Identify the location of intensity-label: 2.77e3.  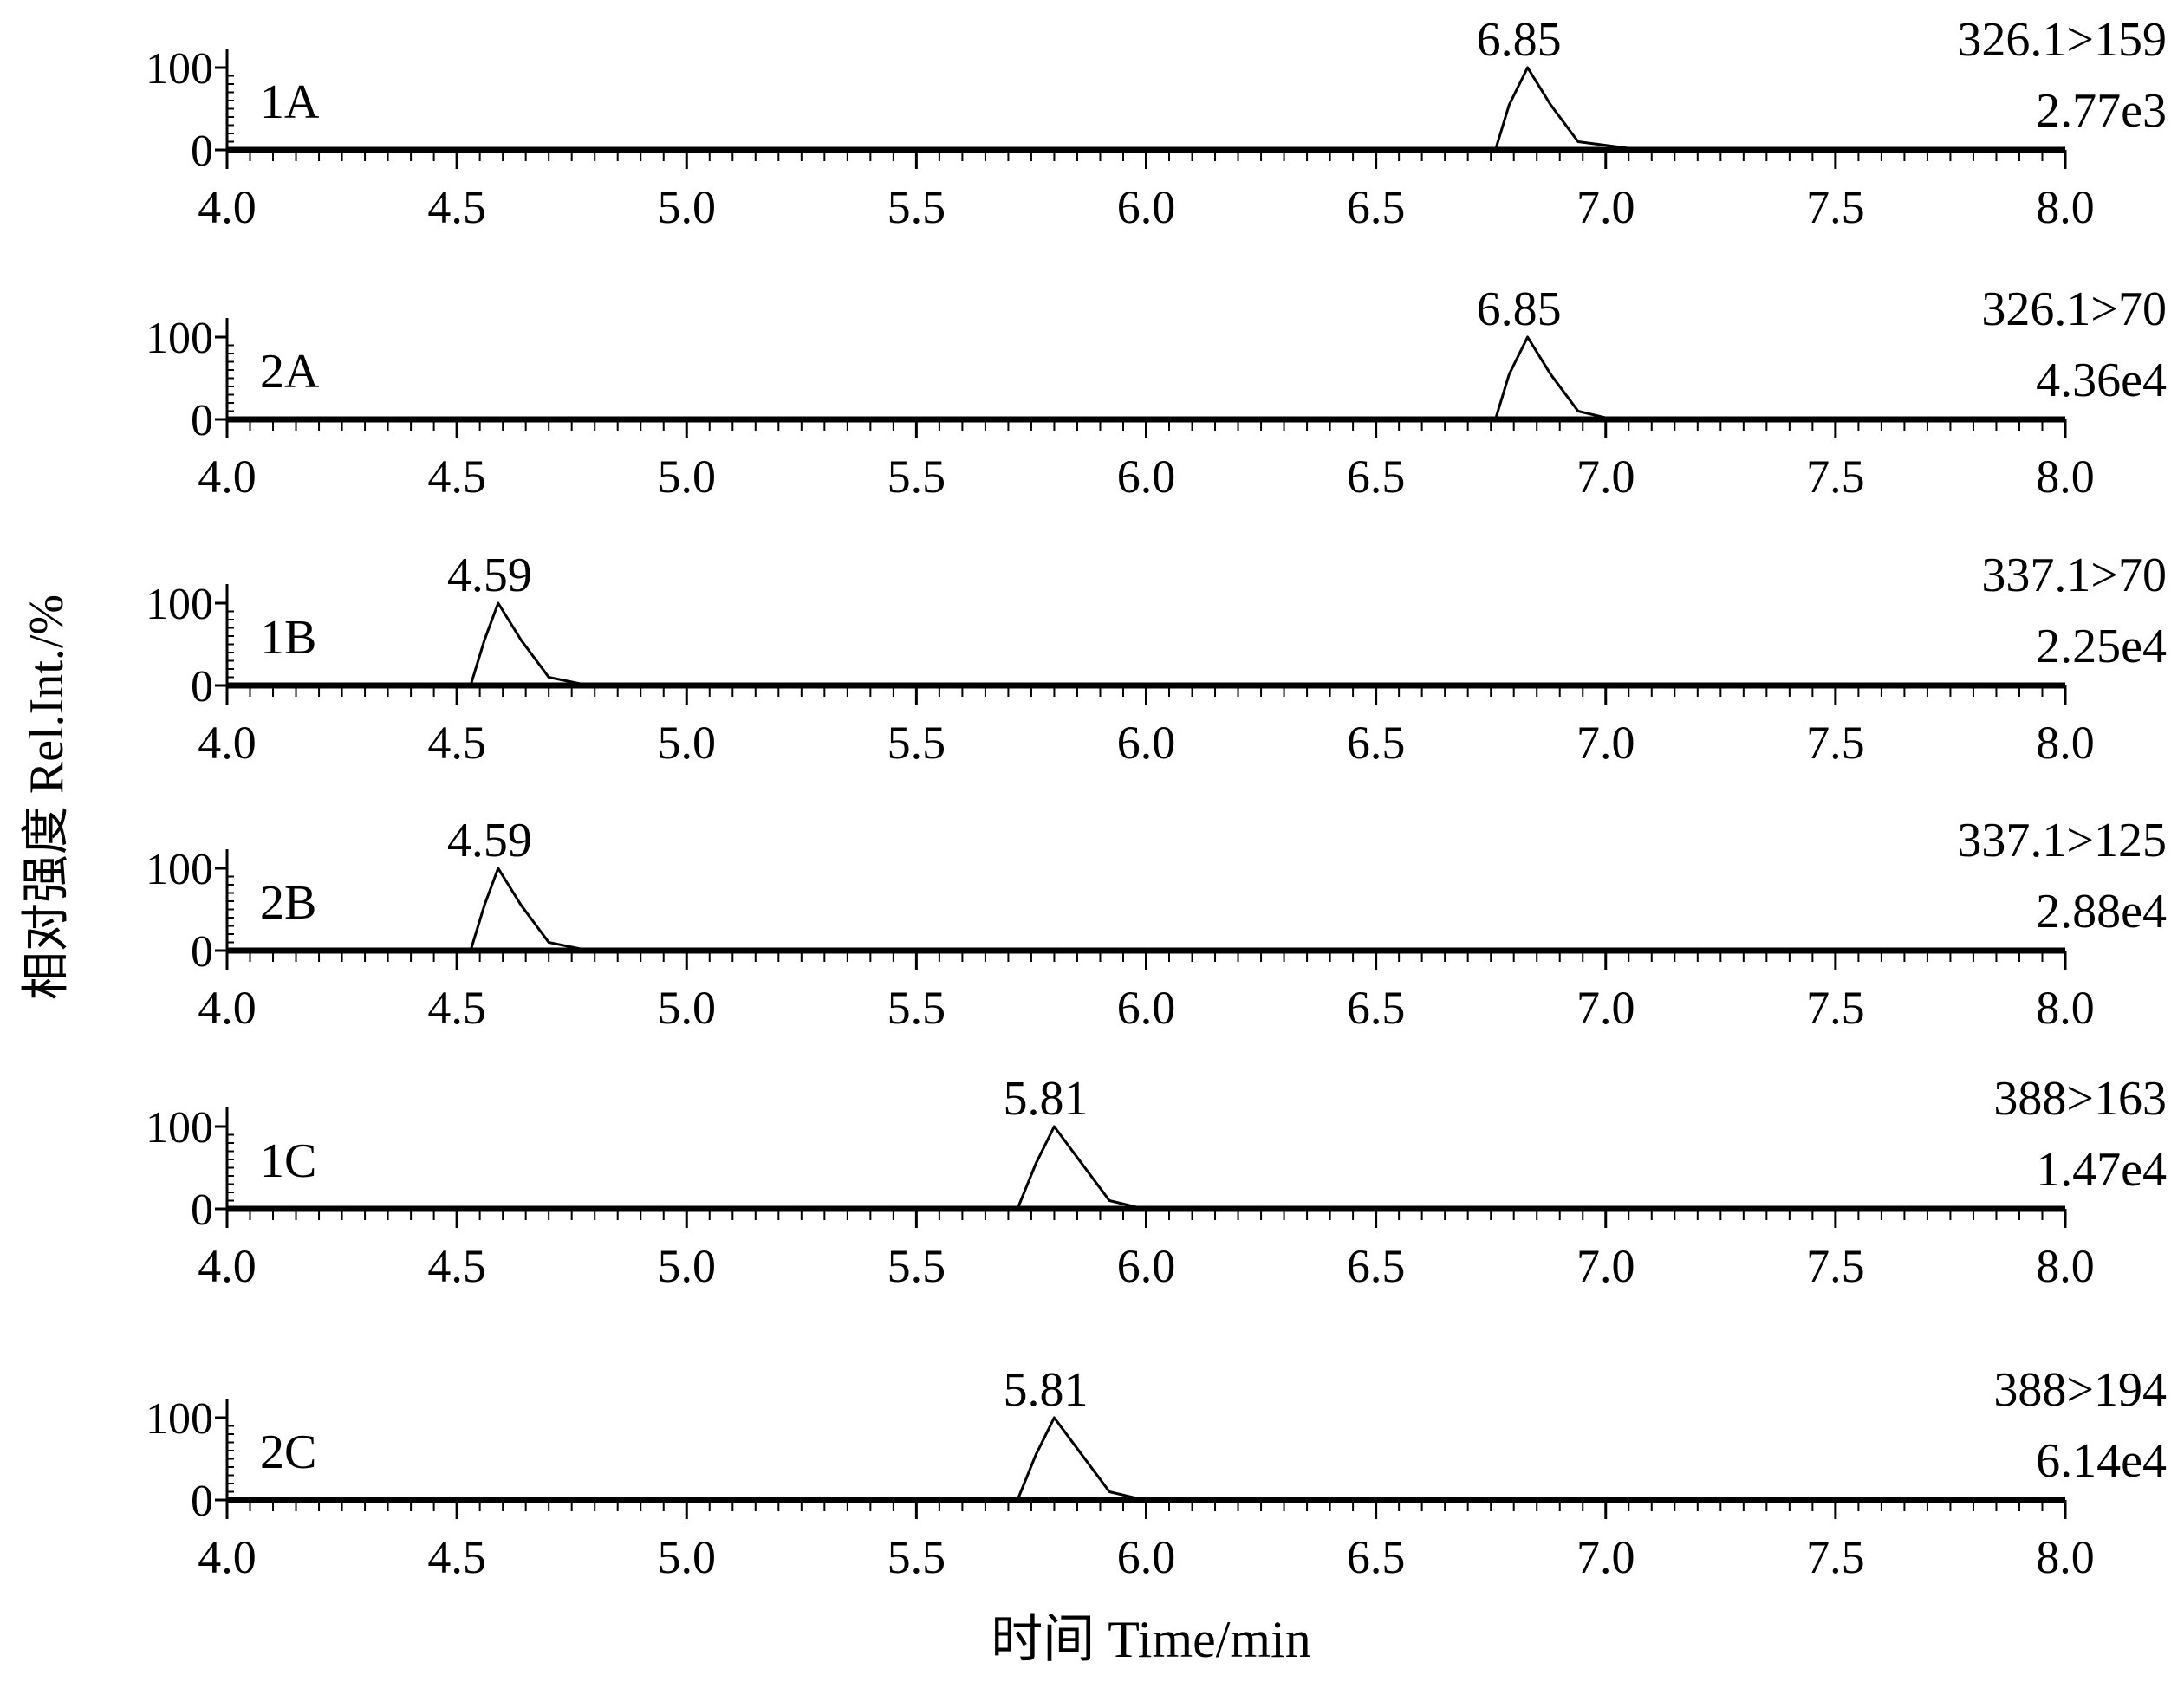
(2101, 111).